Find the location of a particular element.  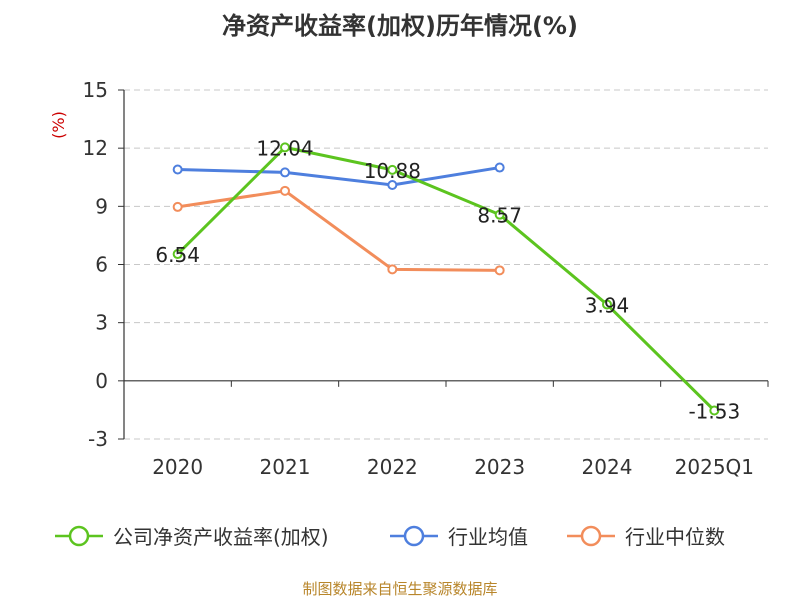

y-tick-label: 15 is located at coordinates (95, 90).